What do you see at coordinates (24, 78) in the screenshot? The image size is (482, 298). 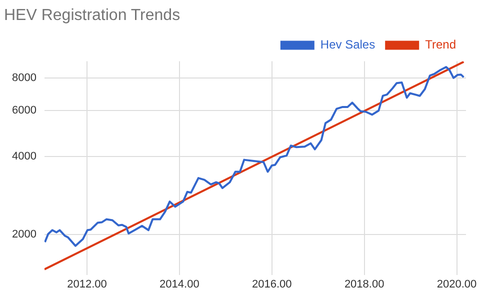 I see `y-tick-label: 8000` at bounding box center [24, 78].